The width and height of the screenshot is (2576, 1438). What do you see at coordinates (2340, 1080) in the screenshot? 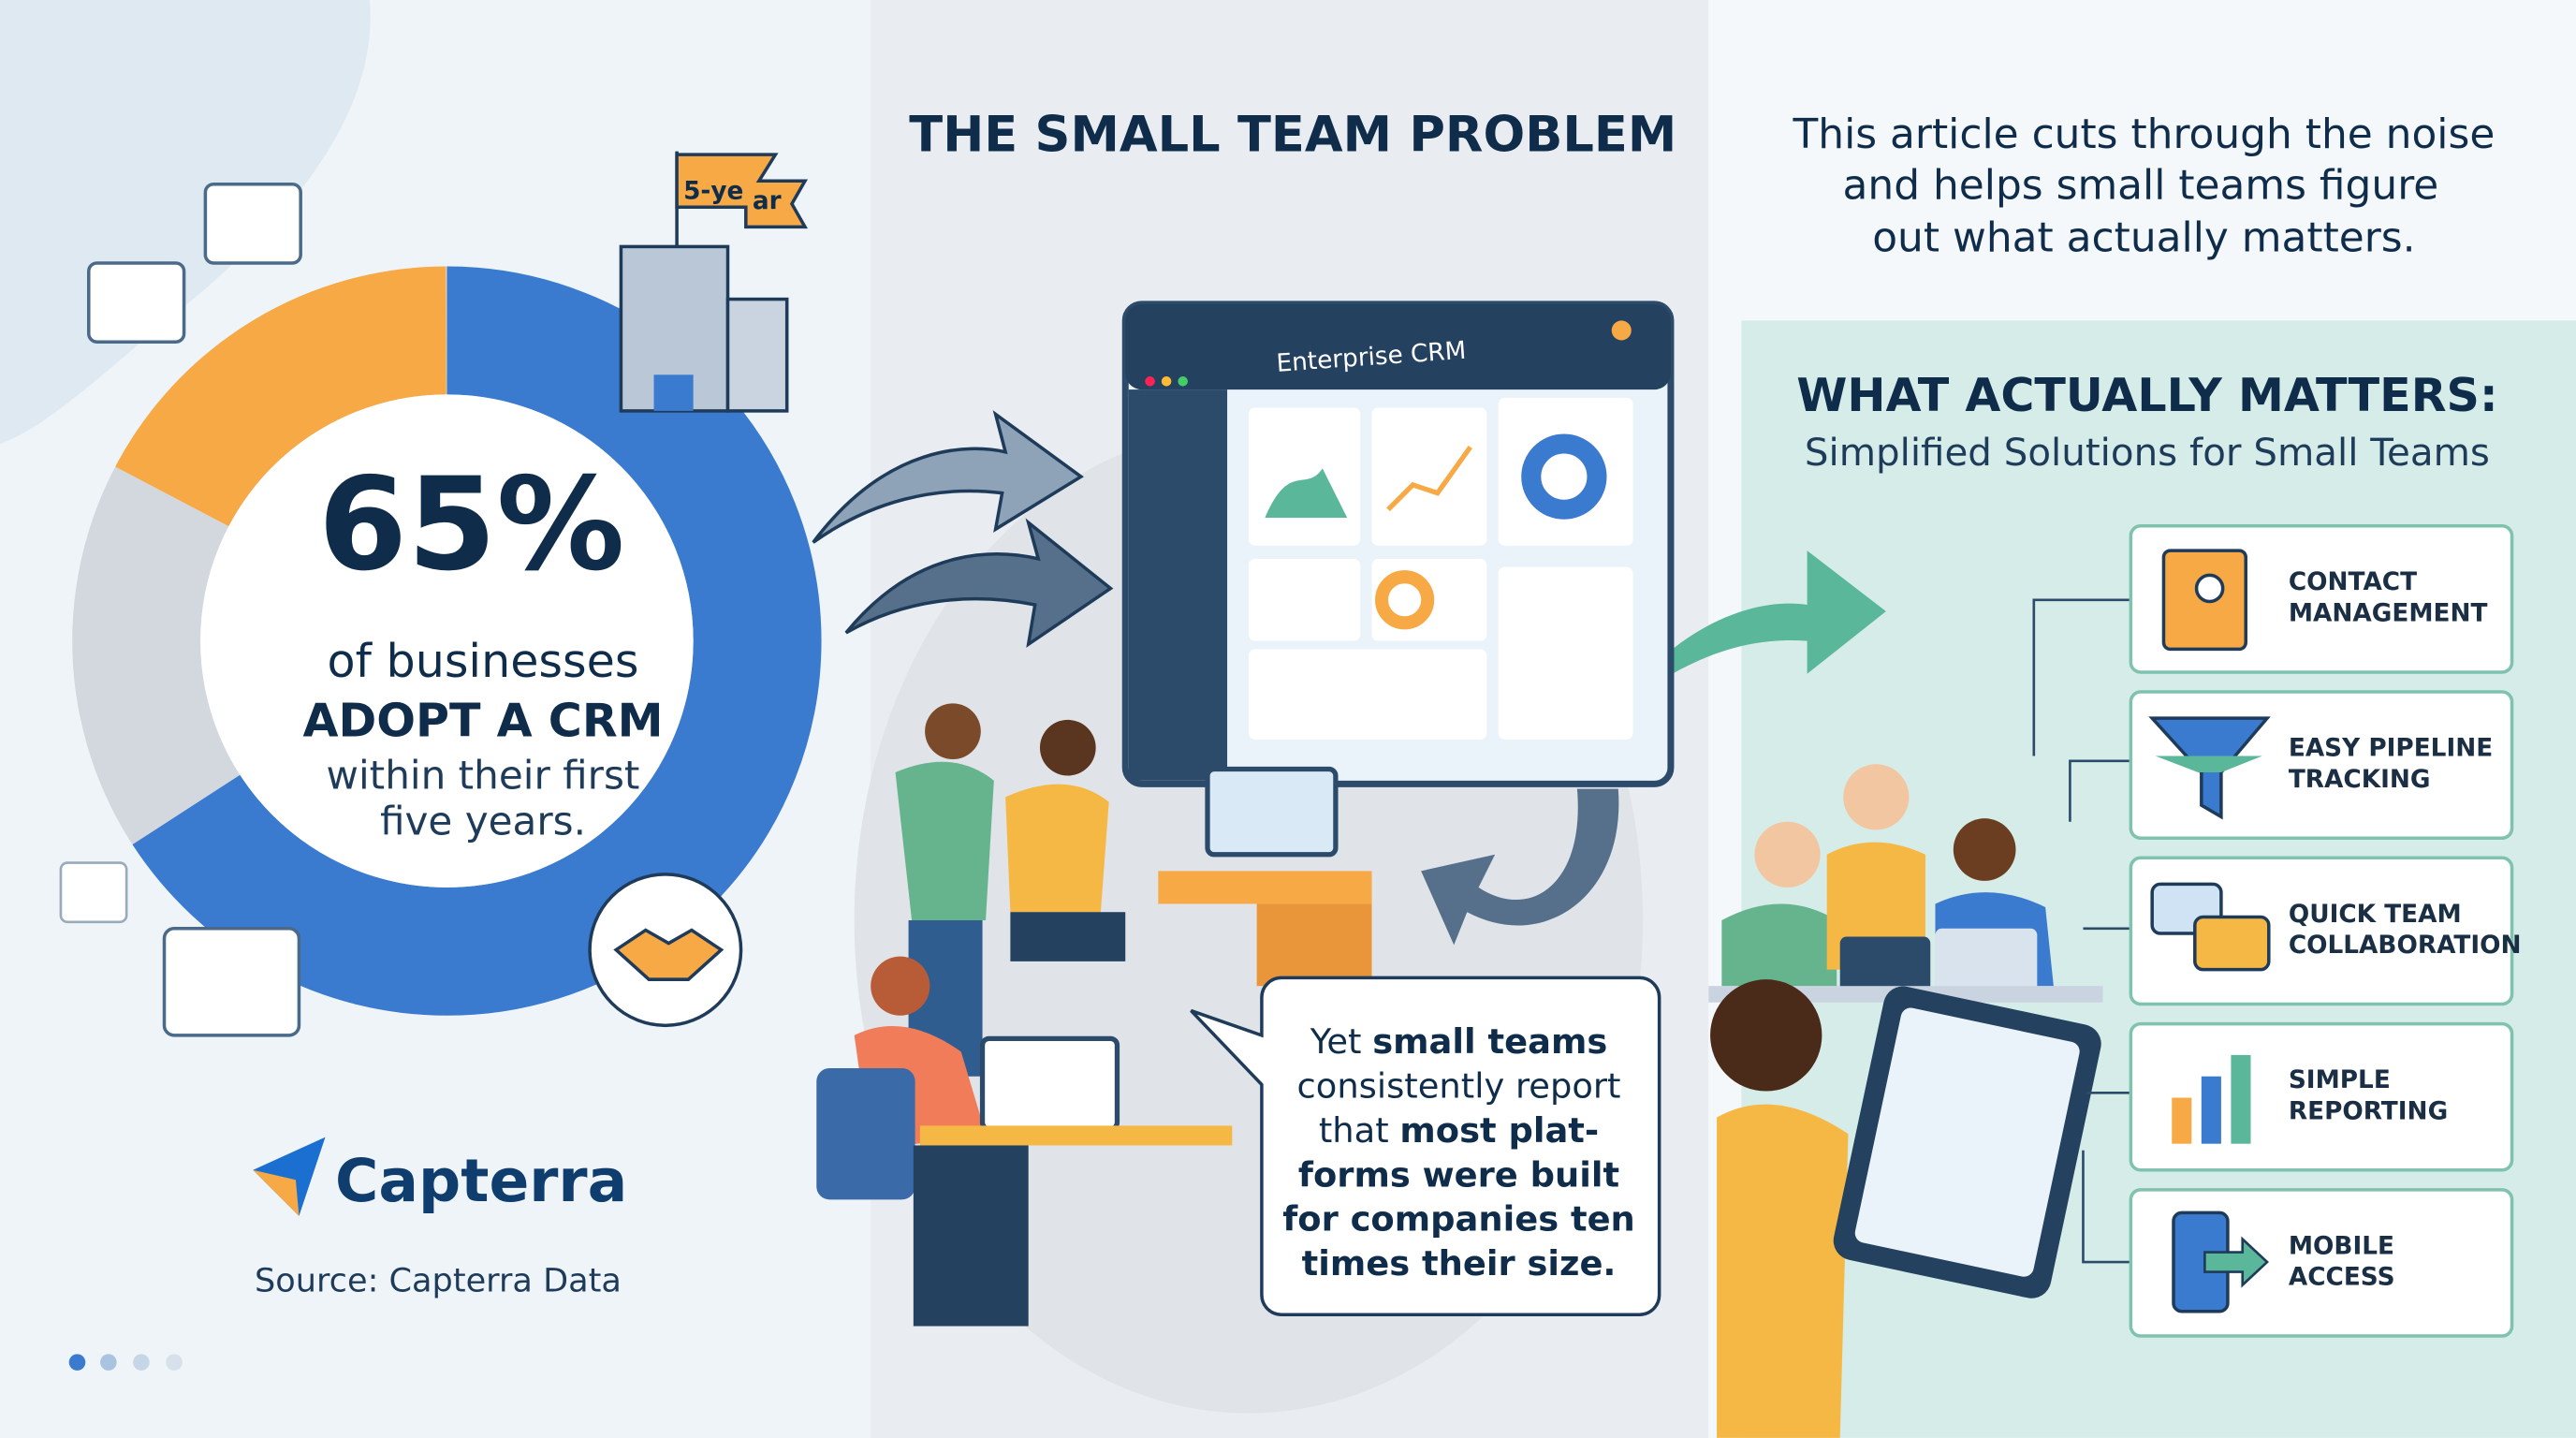
I see `feature-label: SIMPLE` at bounding box center [2340, 1080].